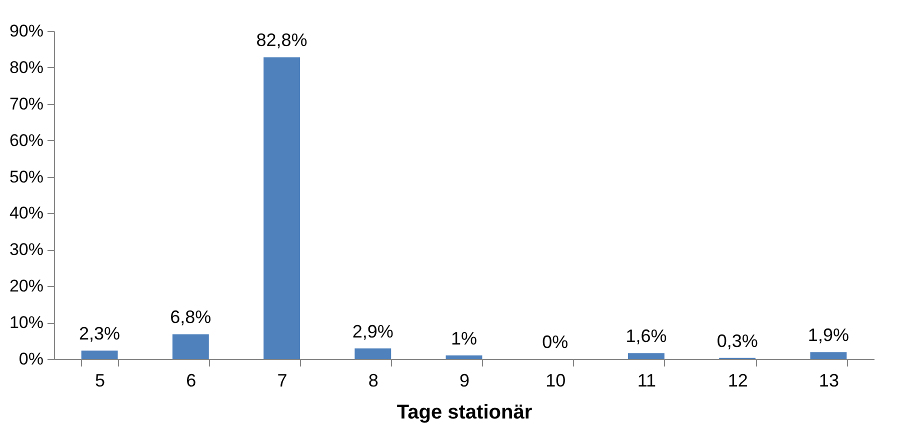  What do you see at coordinates (26, 31) in the screenshot?
I see `y-tick-label: 90%` at bounding box center [26, 31].